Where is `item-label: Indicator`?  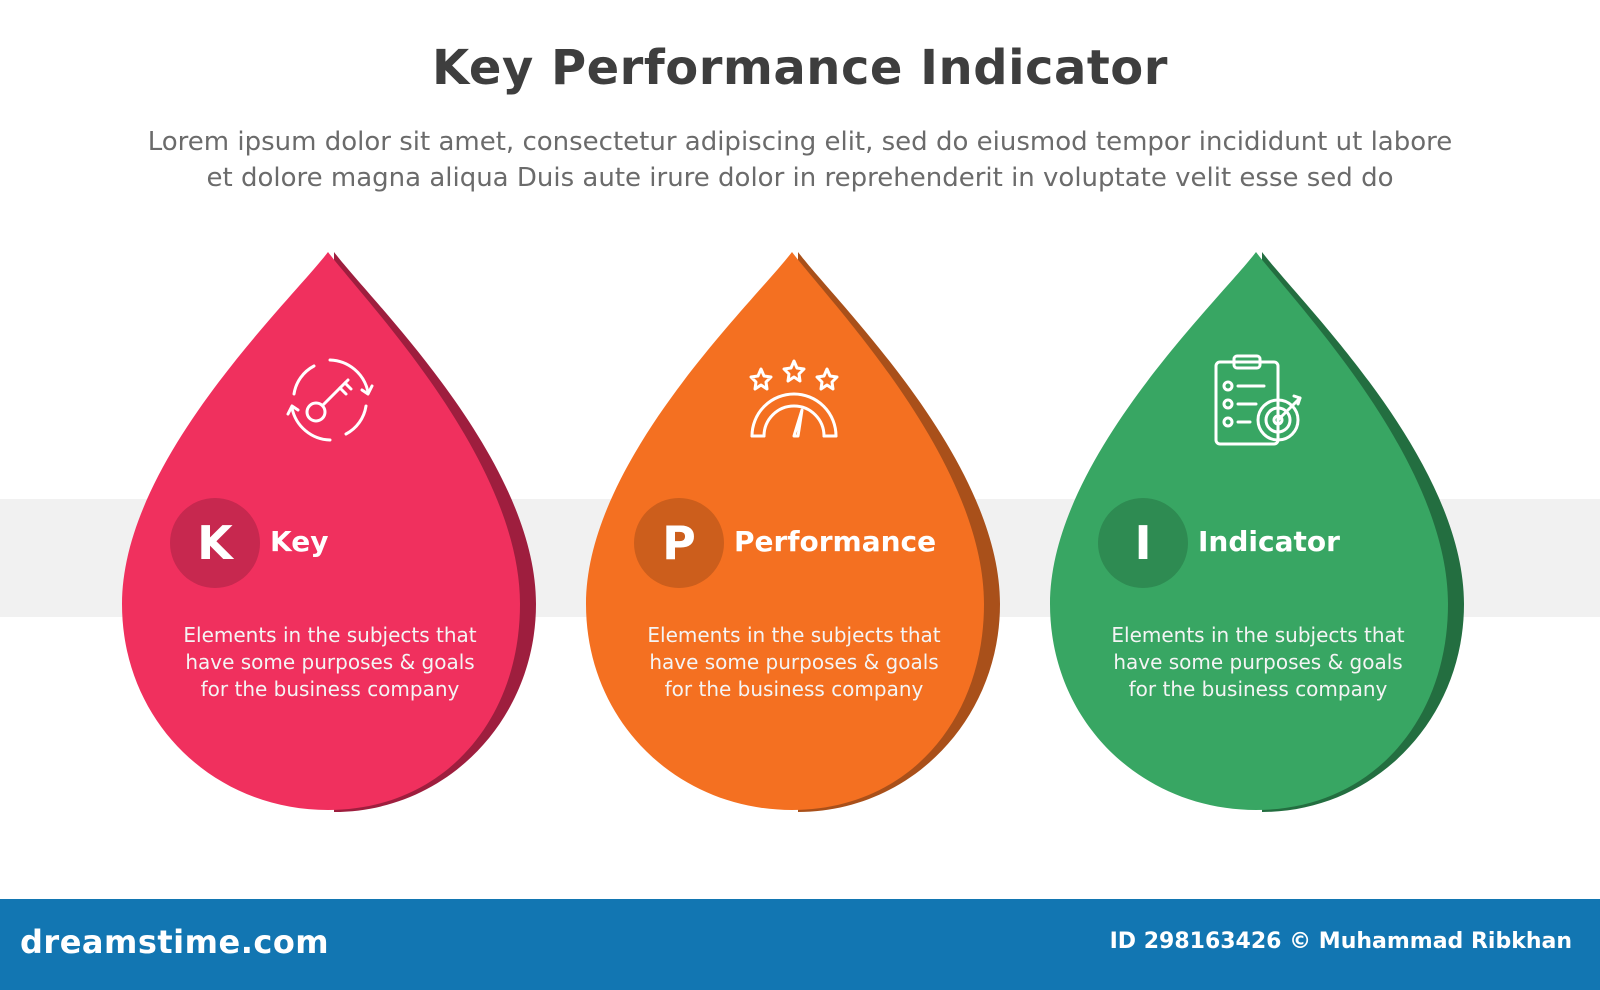
item-label: Indicator is located at coordinates (1269, 541).